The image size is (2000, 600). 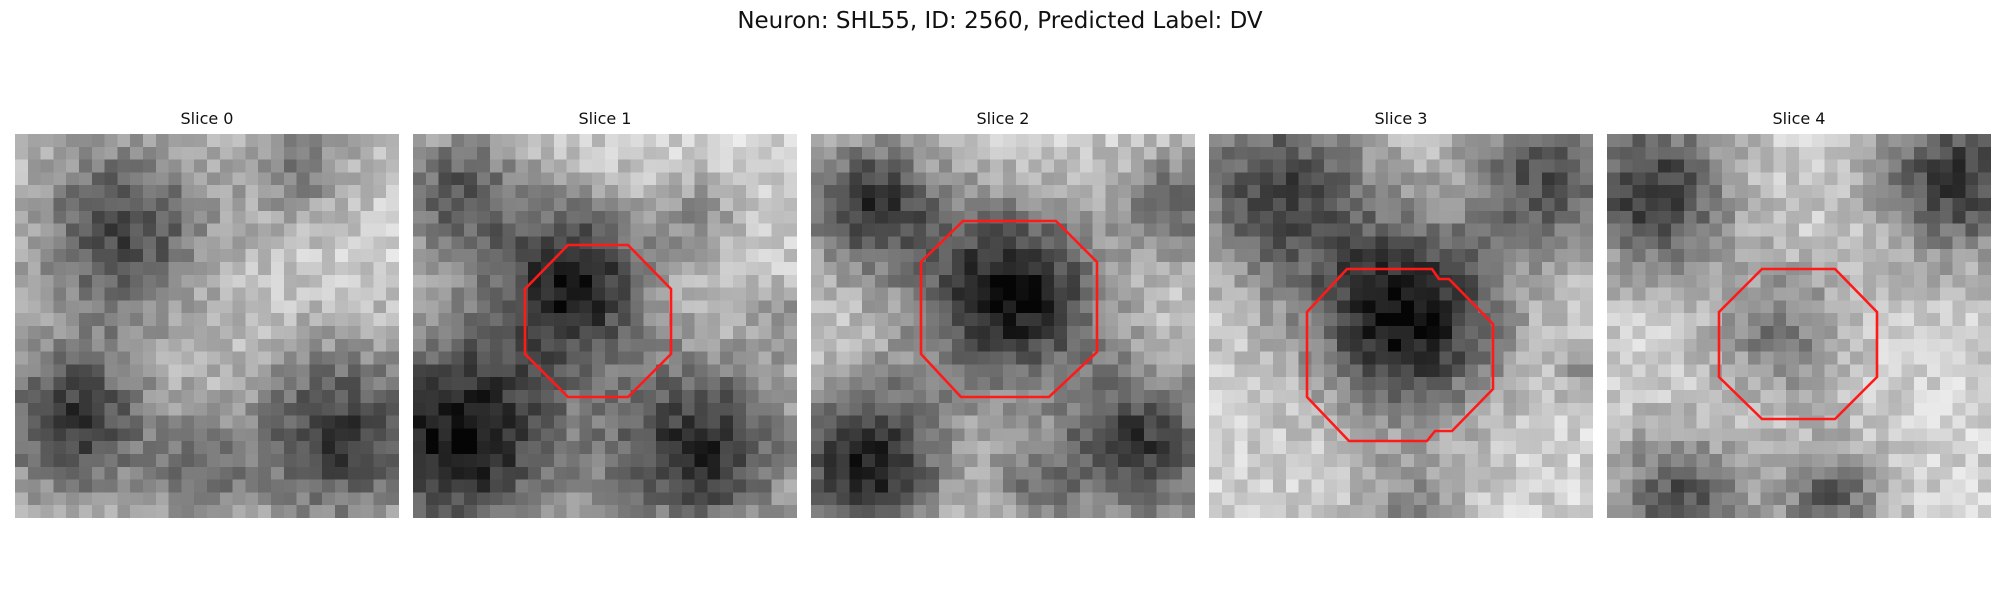 What do you see at coordinates (1799, 118) in the screenshot?
I see `slice-title: Slice 4` at bounding box center [1799, 118].